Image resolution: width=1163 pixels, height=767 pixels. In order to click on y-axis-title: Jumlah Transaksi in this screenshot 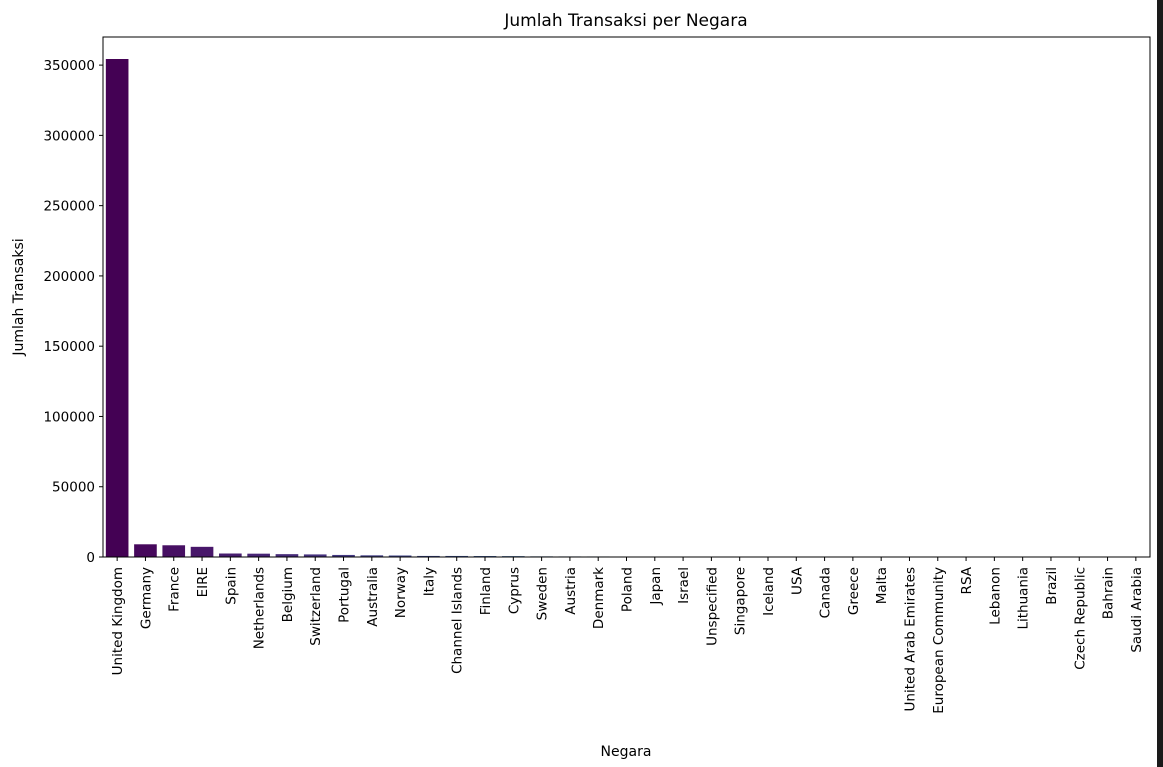, I will do `click(19, 297)`.